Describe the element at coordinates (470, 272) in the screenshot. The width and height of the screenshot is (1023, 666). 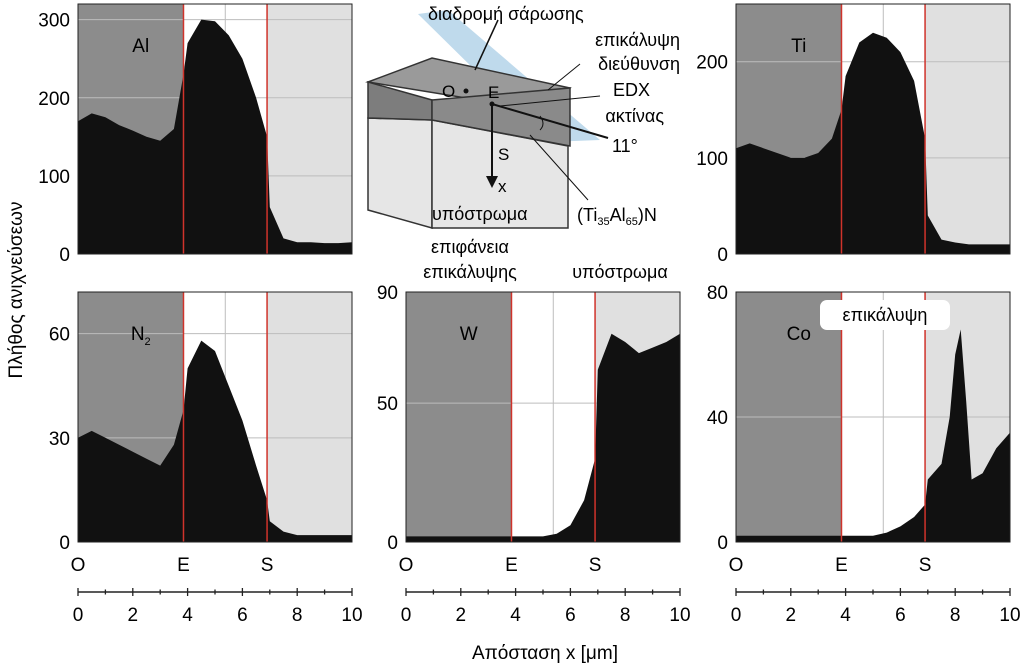
I see `coating-surface-label-2: επικάλυψης` at that location.